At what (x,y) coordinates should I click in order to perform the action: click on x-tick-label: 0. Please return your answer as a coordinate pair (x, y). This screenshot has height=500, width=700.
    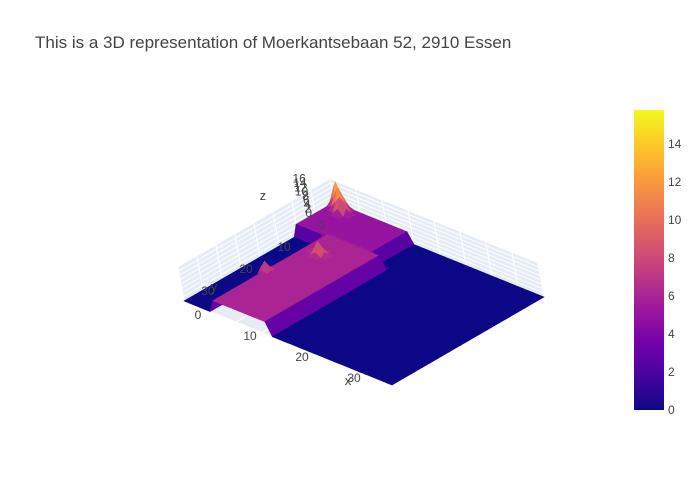
    Looking at the image, I should click on (198, 315).